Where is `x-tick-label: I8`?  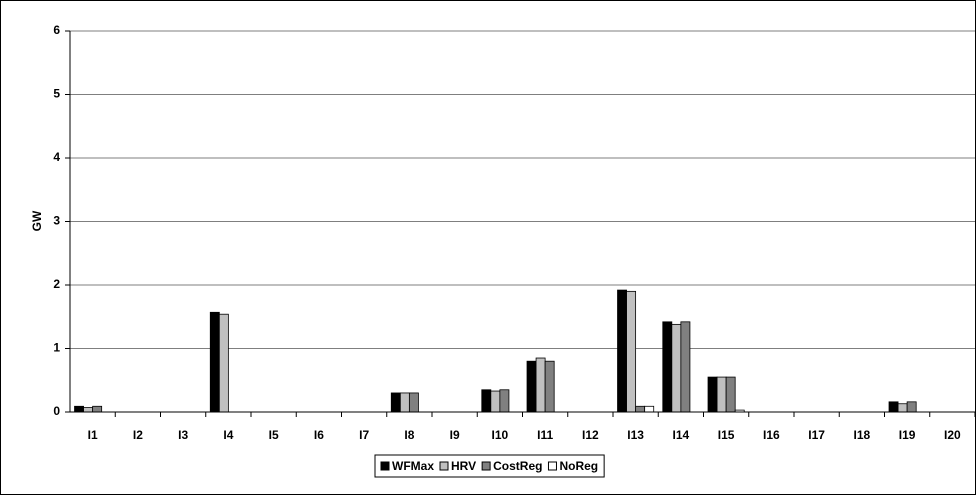 x-tick-label: I8 is located at coordinates (409, 435).